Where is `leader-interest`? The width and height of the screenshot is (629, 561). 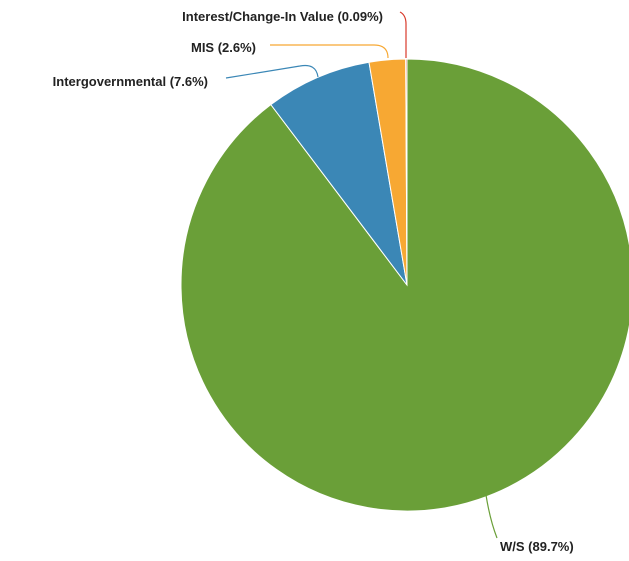 leader-interest is located at coordinates (403, 34).